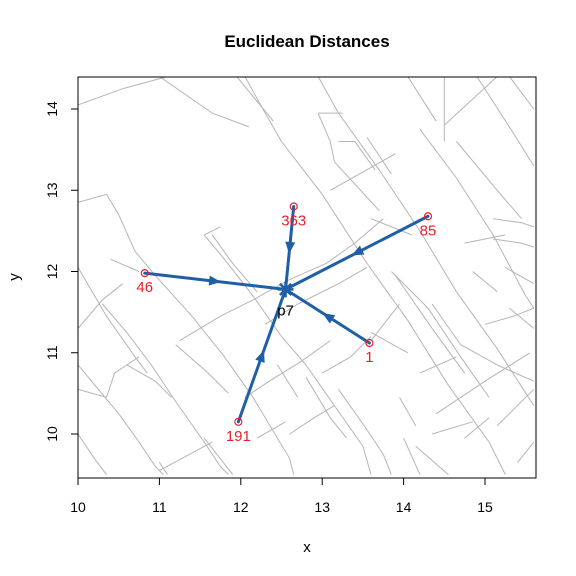  I want to click on y-tick-label: 11, so click(52, 352).